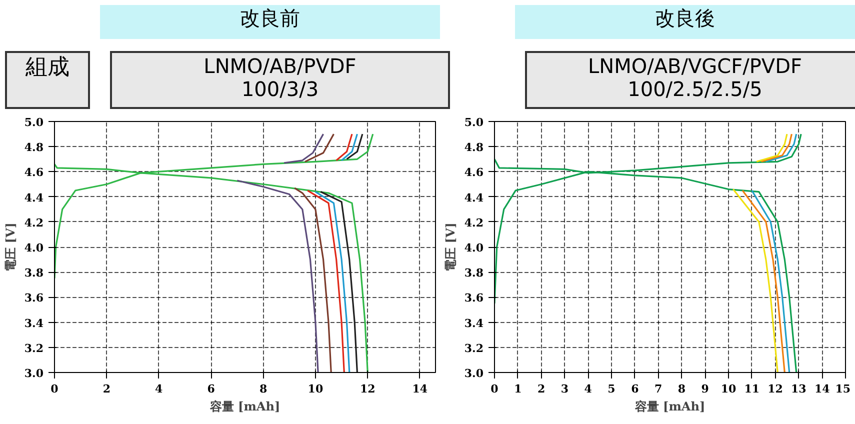  Describe the element at coordinates (48, 67) in the screenshot. I see `text: 組成` at that location.